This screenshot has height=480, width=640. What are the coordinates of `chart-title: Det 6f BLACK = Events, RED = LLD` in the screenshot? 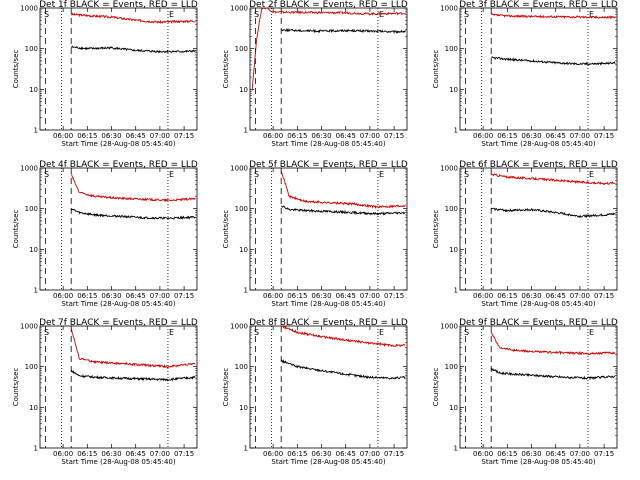 It's located at (538, 165).